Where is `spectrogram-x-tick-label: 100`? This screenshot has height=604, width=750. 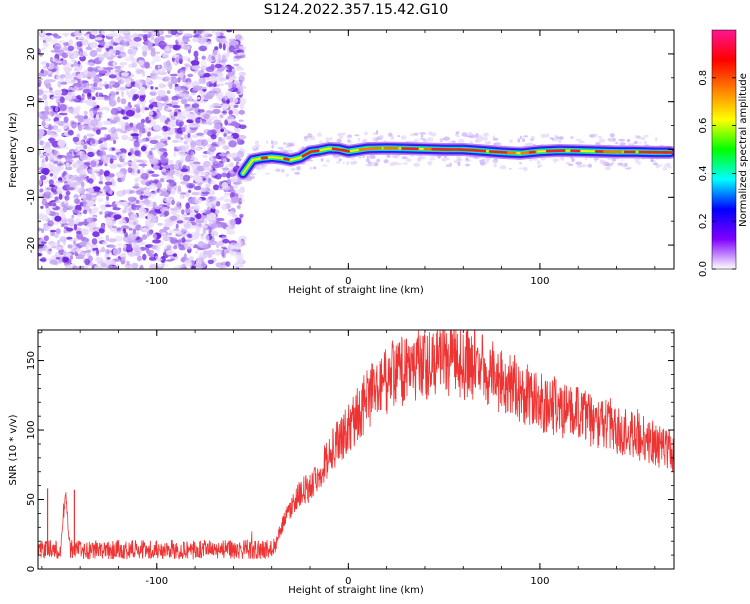
spectrogram-x-tick-label: 100 is located at coordinates (539, 281).